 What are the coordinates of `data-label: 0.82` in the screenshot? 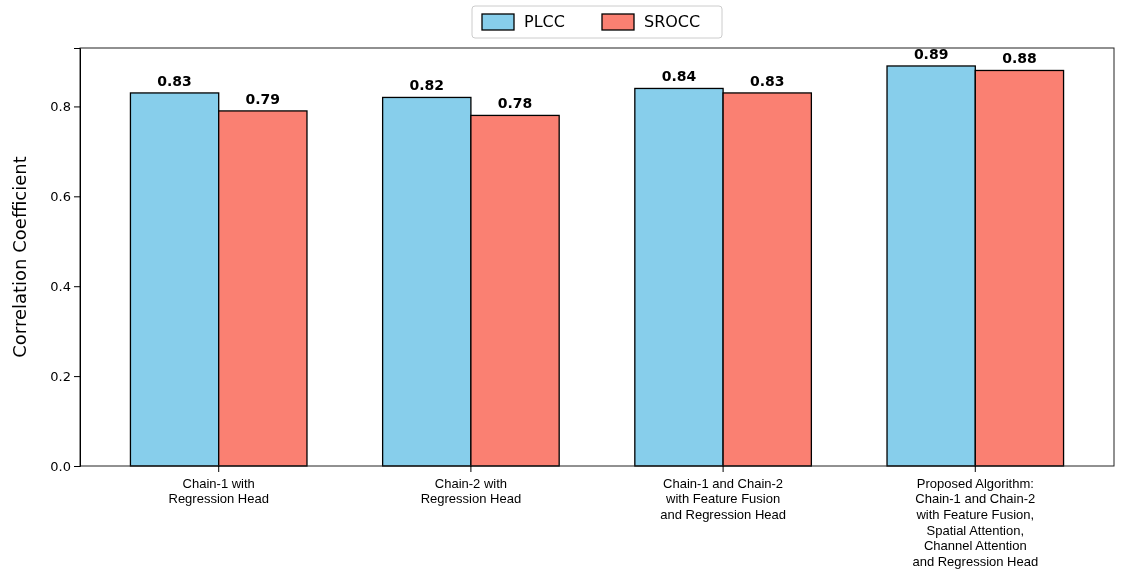 It's located at (427, 85).